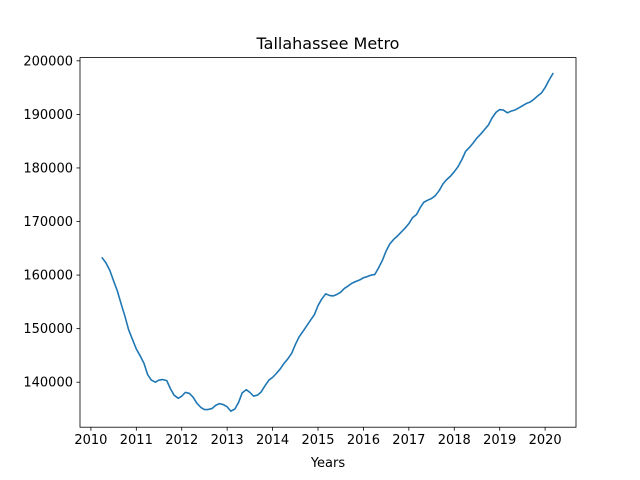  I want to click on x-tick-label: 2016, so click(363, 440).